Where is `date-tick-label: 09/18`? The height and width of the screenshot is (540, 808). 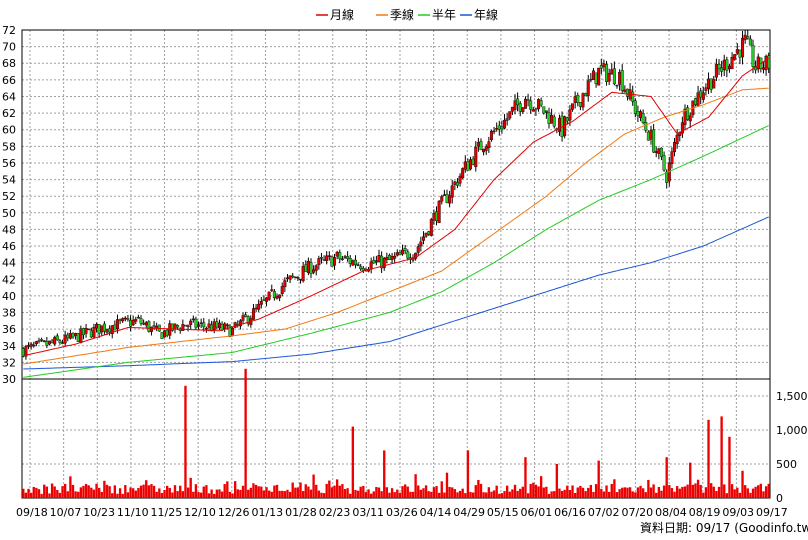 date-tick-label: 09/18 is located at coordinates (32, 512).